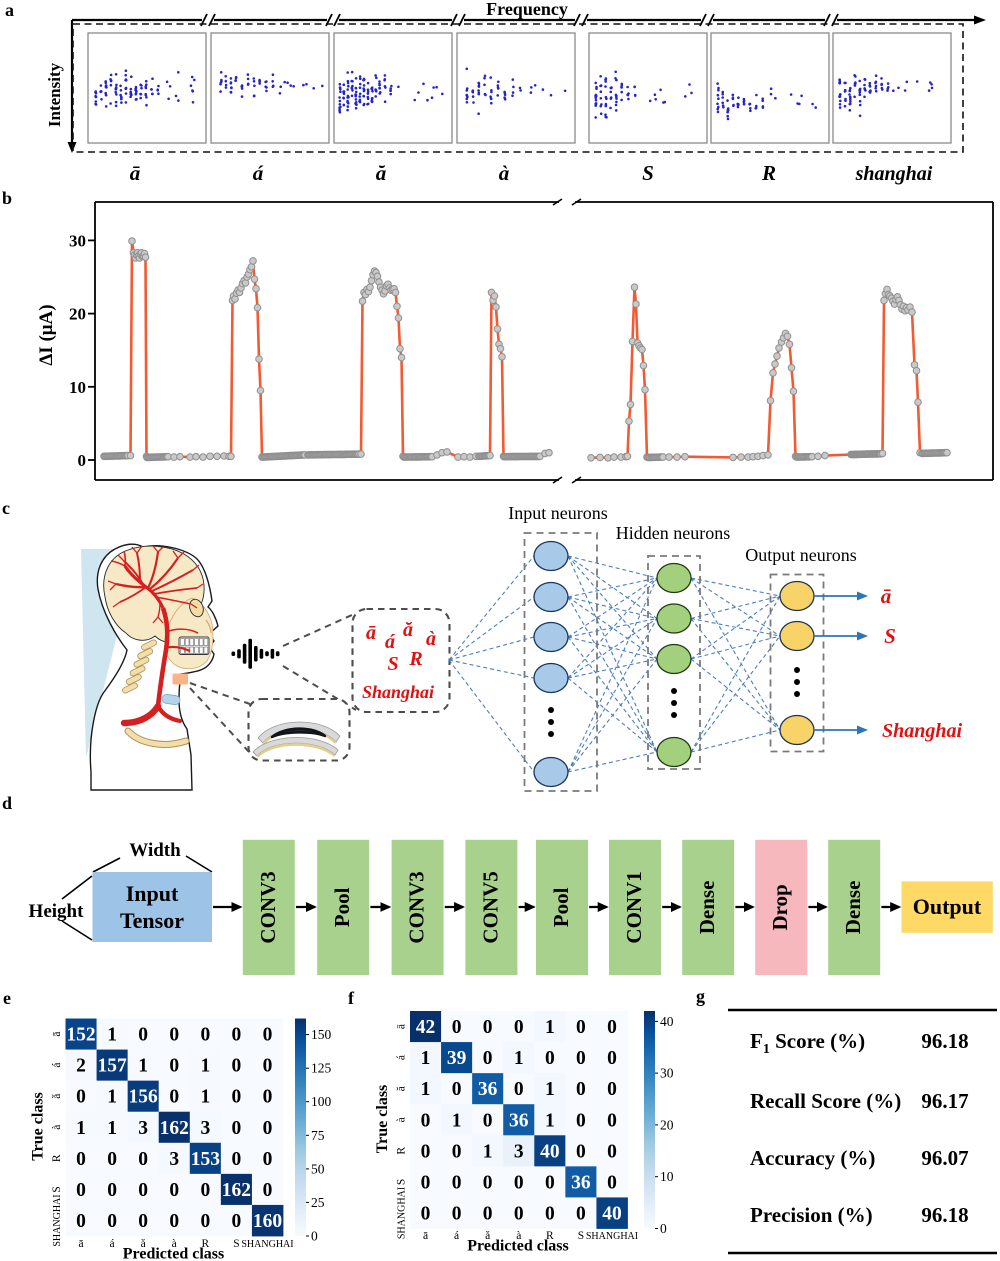 This screenshot has width=1000, height=1261. I want to click on svg-text: Shanghai, so click(398, 692).